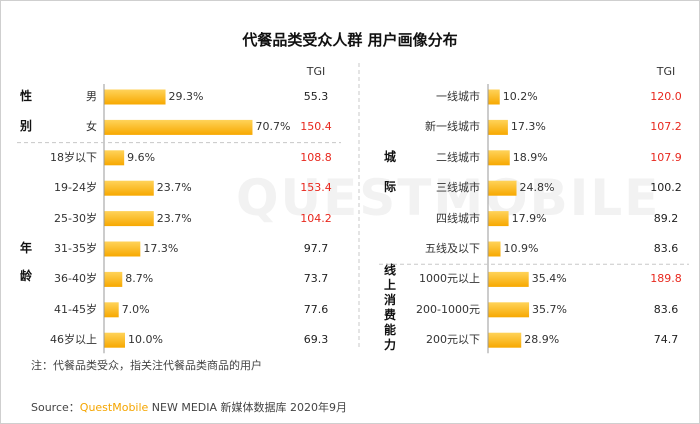  Describe the element at coordinates (75, 309) in the screenshot. I see `category-label: 41-45岁` at that location.